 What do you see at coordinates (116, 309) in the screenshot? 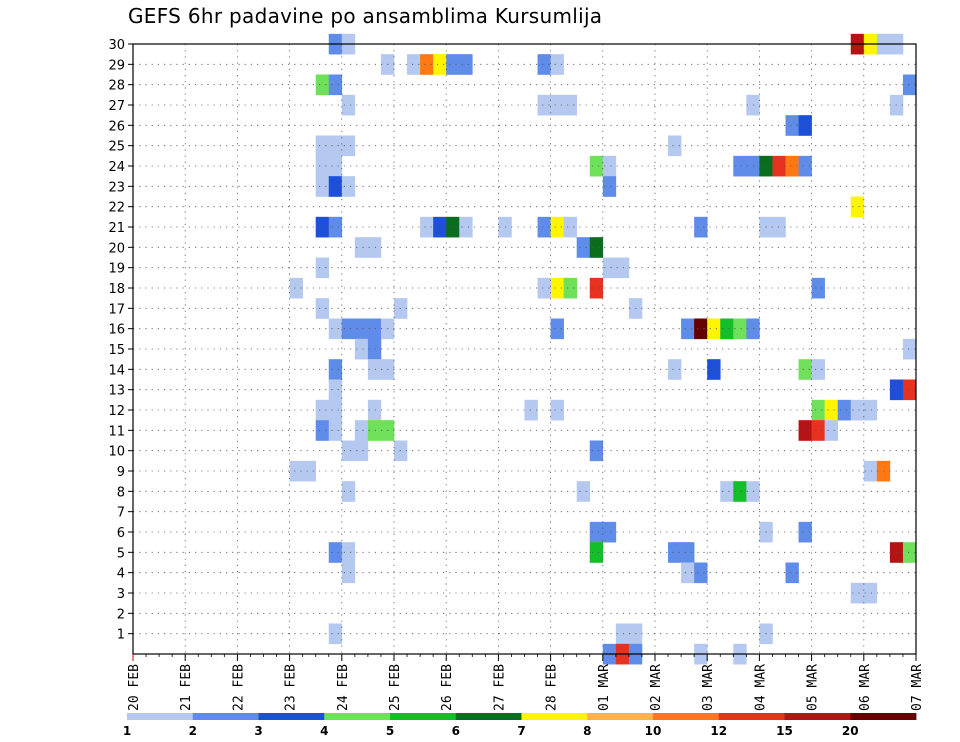
I see `y-tick-label: 17` at bounding box center [116, 309].